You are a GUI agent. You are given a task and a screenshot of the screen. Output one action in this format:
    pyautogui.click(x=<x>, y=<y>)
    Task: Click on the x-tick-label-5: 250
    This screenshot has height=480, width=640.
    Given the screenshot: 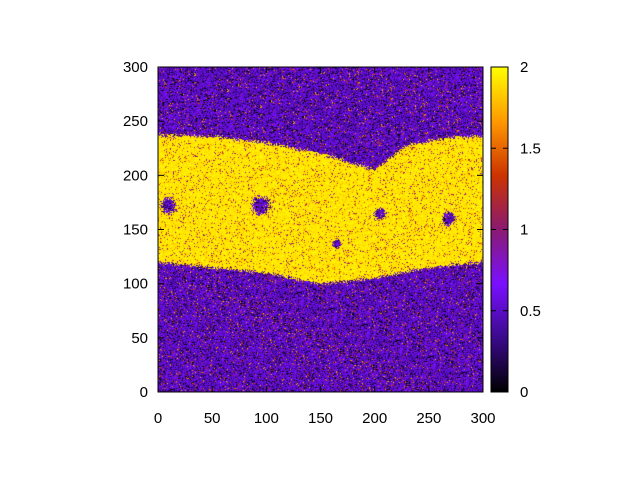 What is the action you would take?
    pyautogui.click(x=428, y=418)
    